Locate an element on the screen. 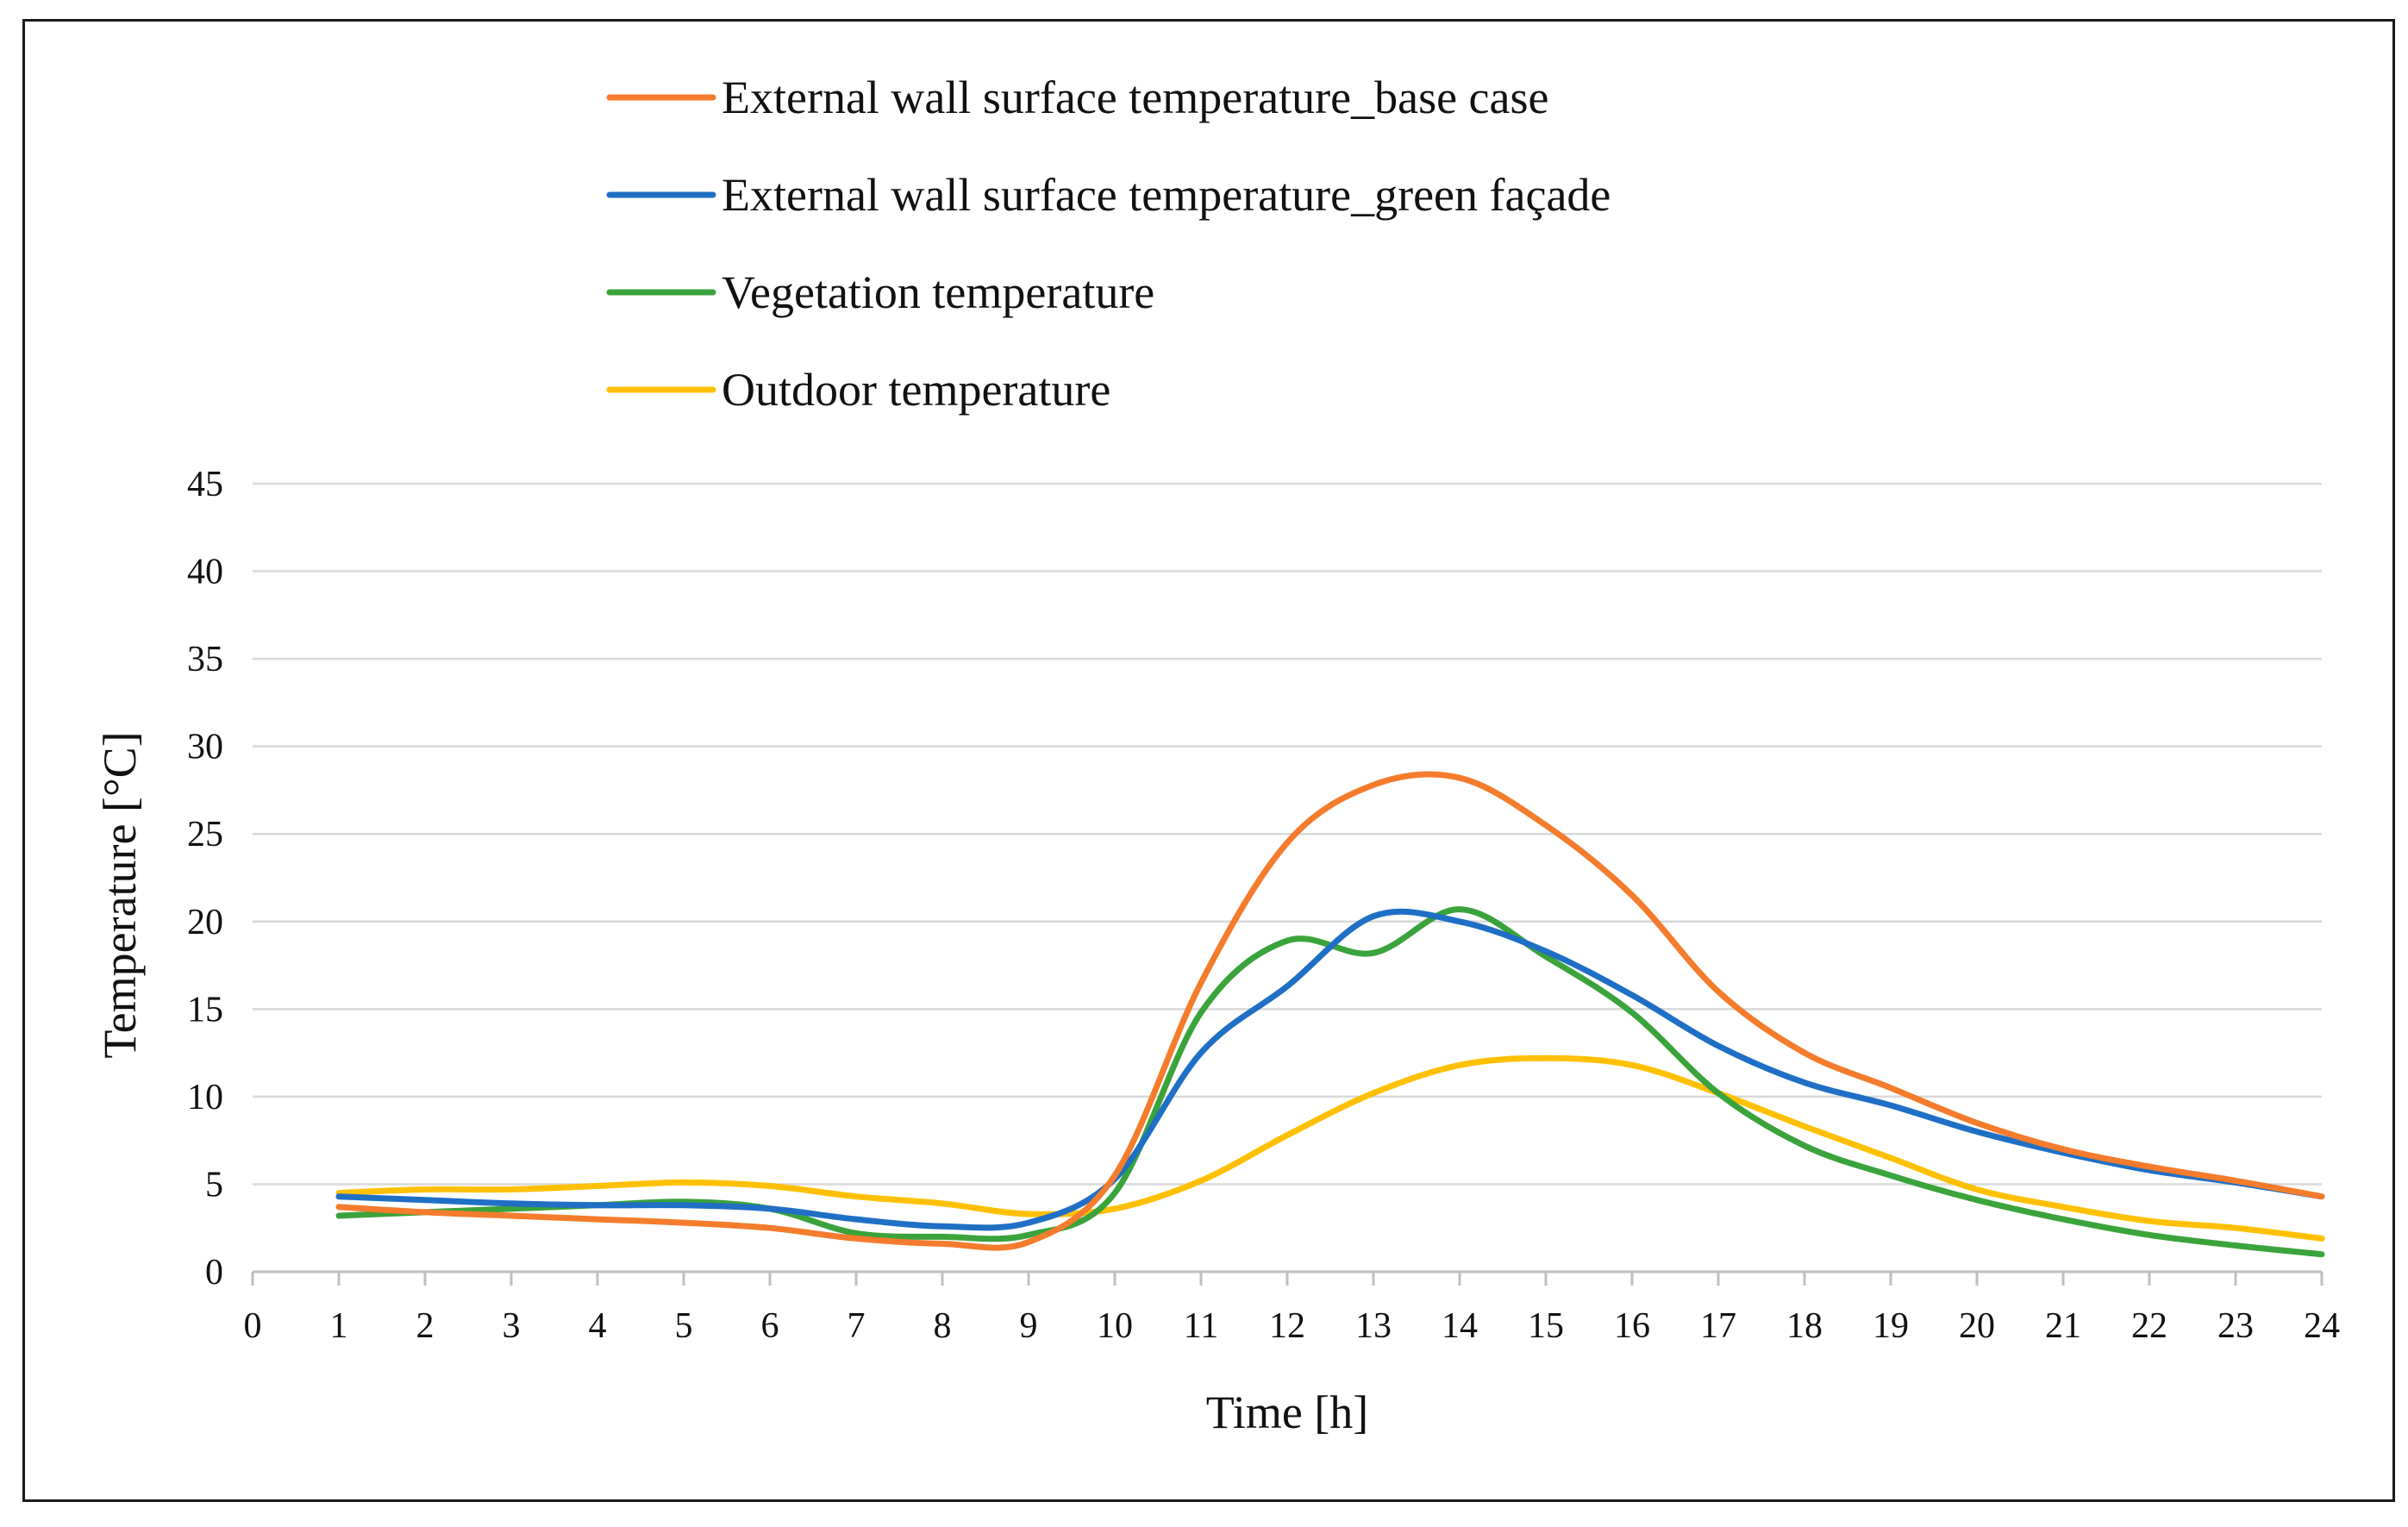 The height and width of the screenshot is (1527, 2408). x-tick-label: 23 is located at coordinates (2235, 1326).